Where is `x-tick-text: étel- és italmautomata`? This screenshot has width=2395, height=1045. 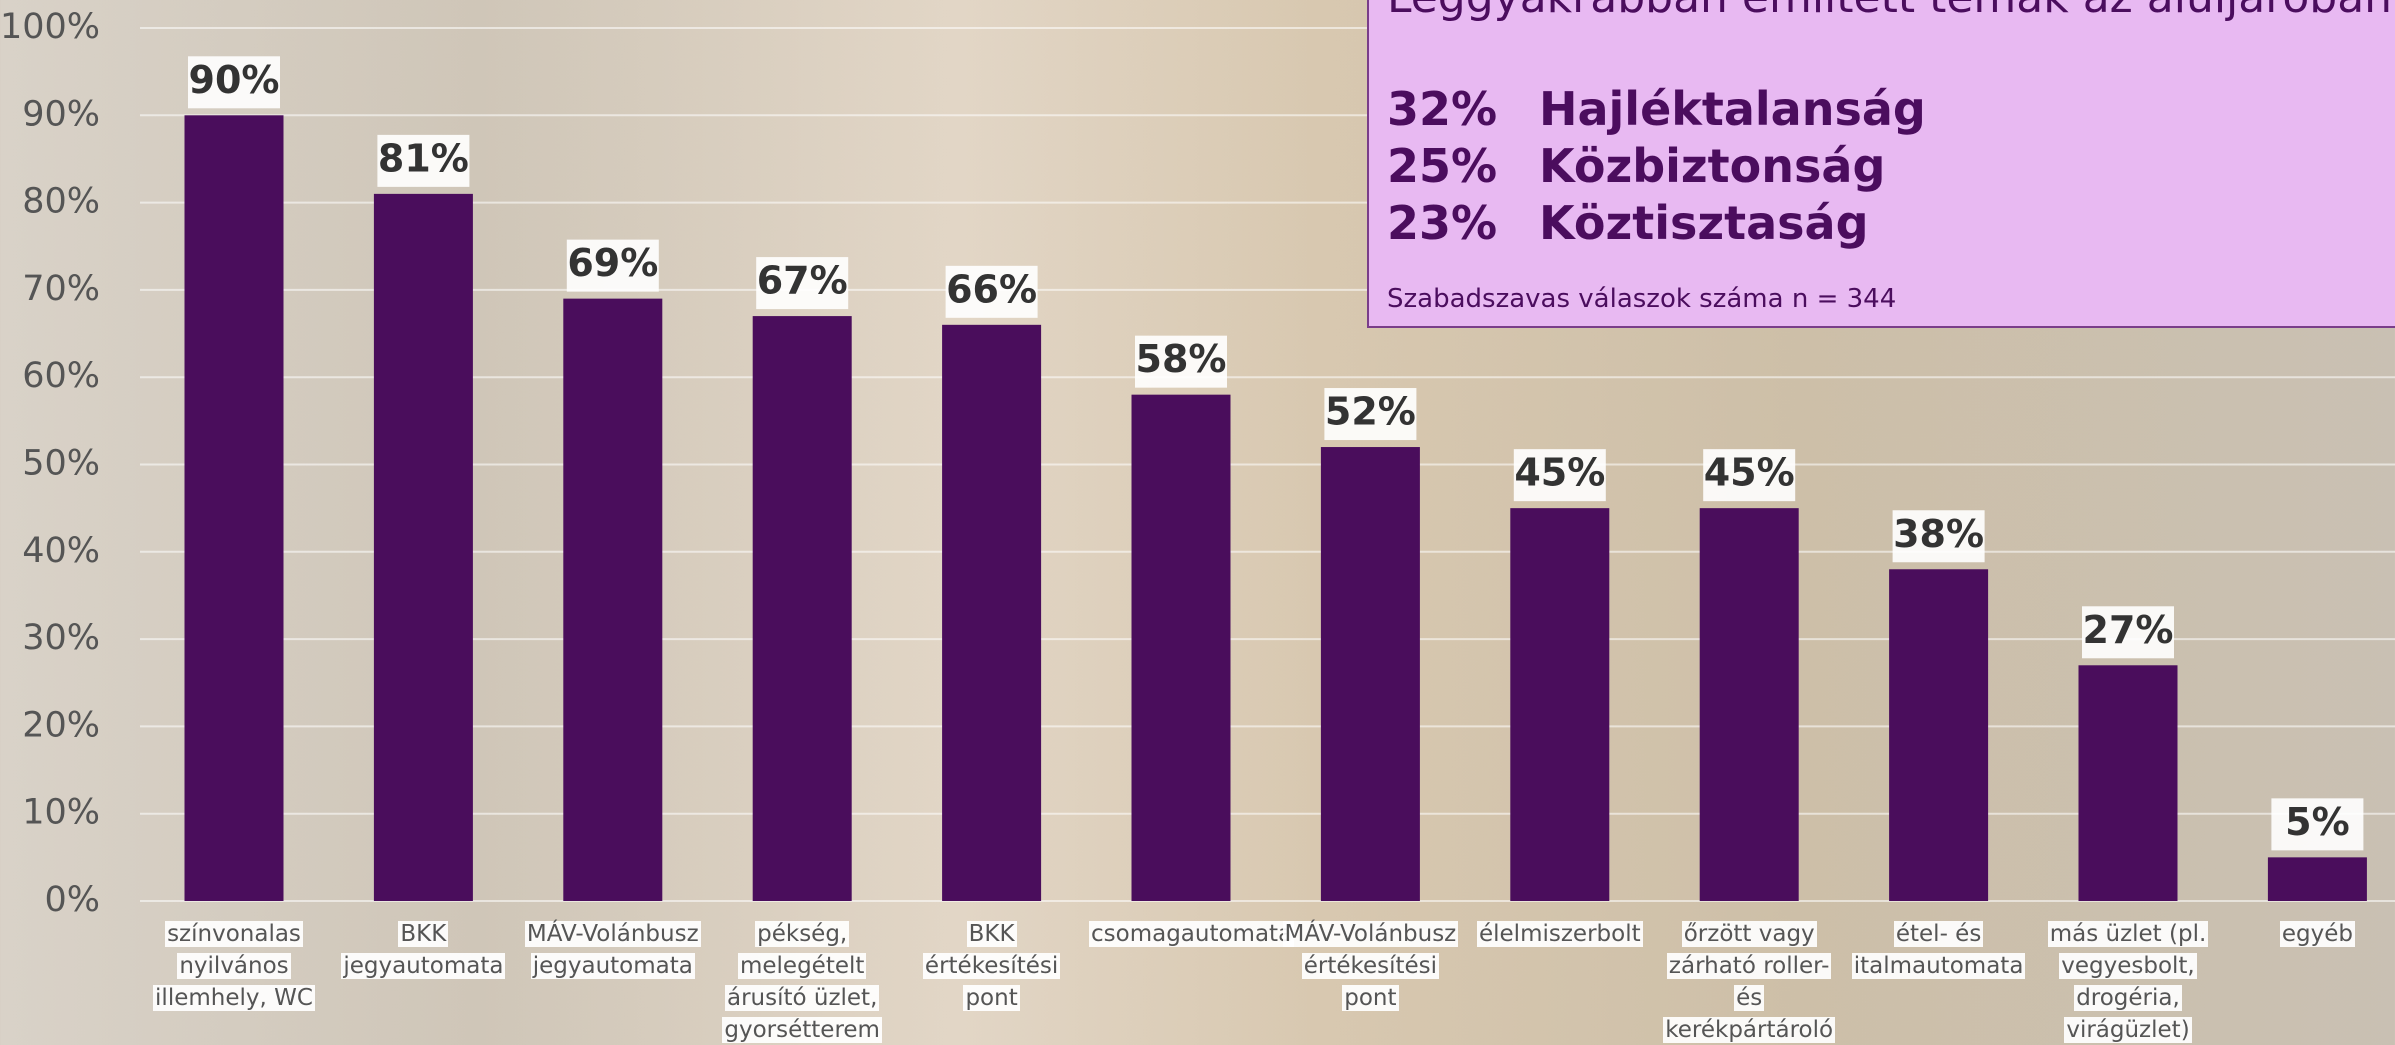
x-tick-text: étel- és italmautomata is located at coordinates (1938, 950).